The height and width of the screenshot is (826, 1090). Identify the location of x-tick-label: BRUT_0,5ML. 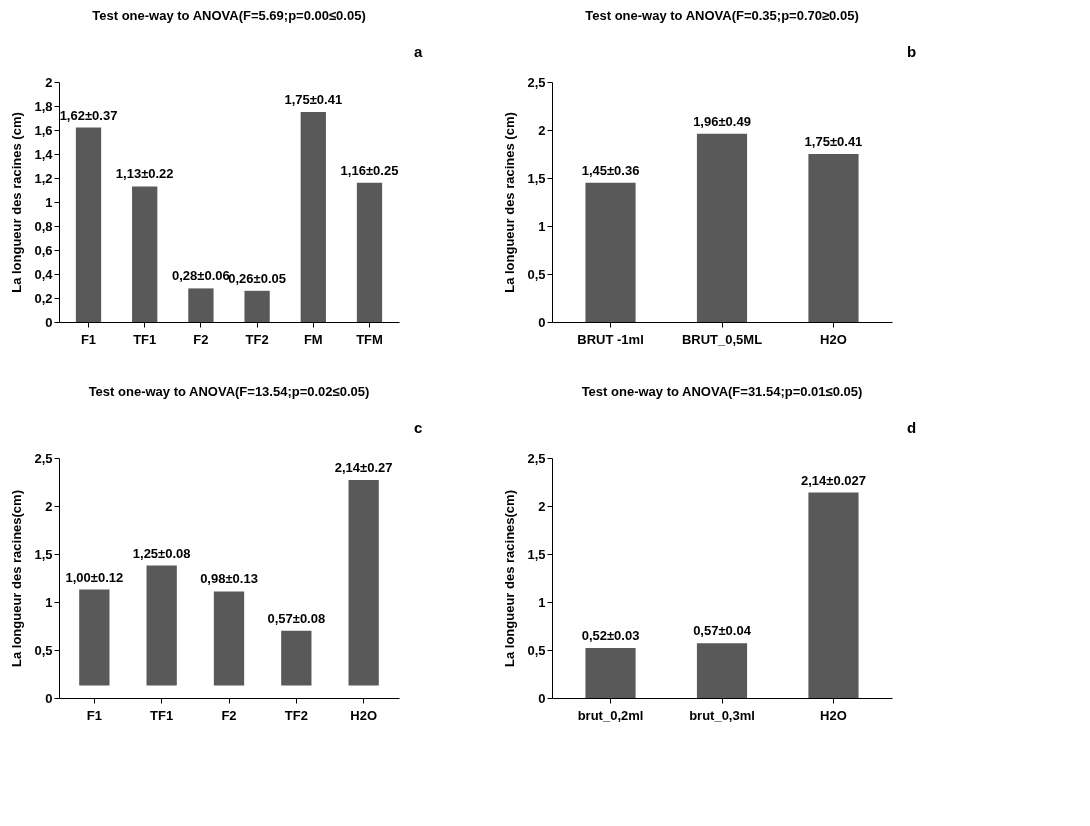
(722, 339).